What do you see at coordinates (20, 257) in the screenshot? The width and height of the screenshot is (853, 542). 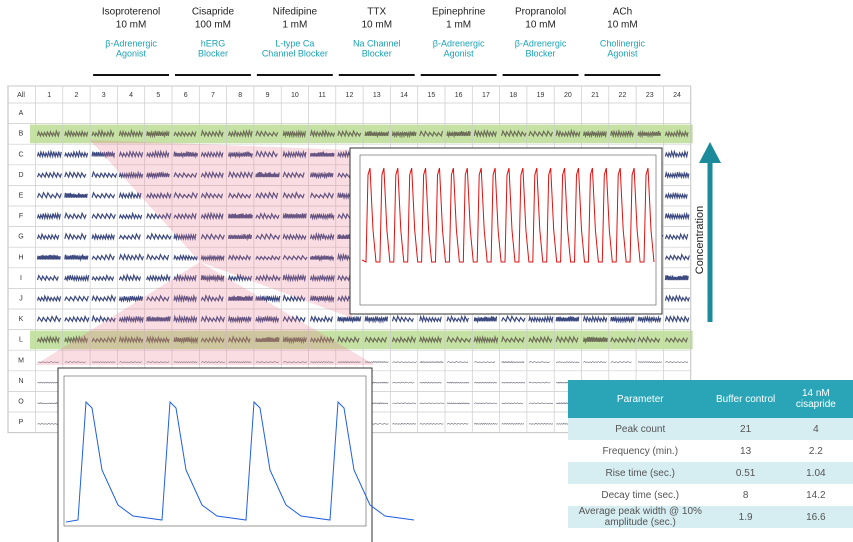 I see `row-label: H` at bounding box center [20, 257].